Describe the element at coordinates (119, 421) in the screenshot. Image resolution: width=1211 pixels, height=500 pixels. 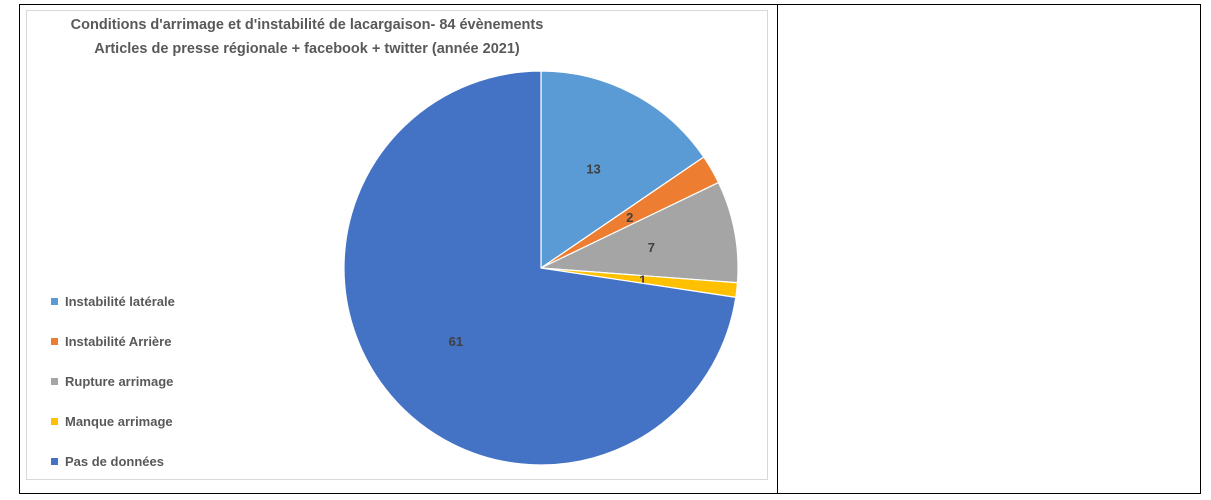
I see `legend-label: Manque arrimage` at that location.